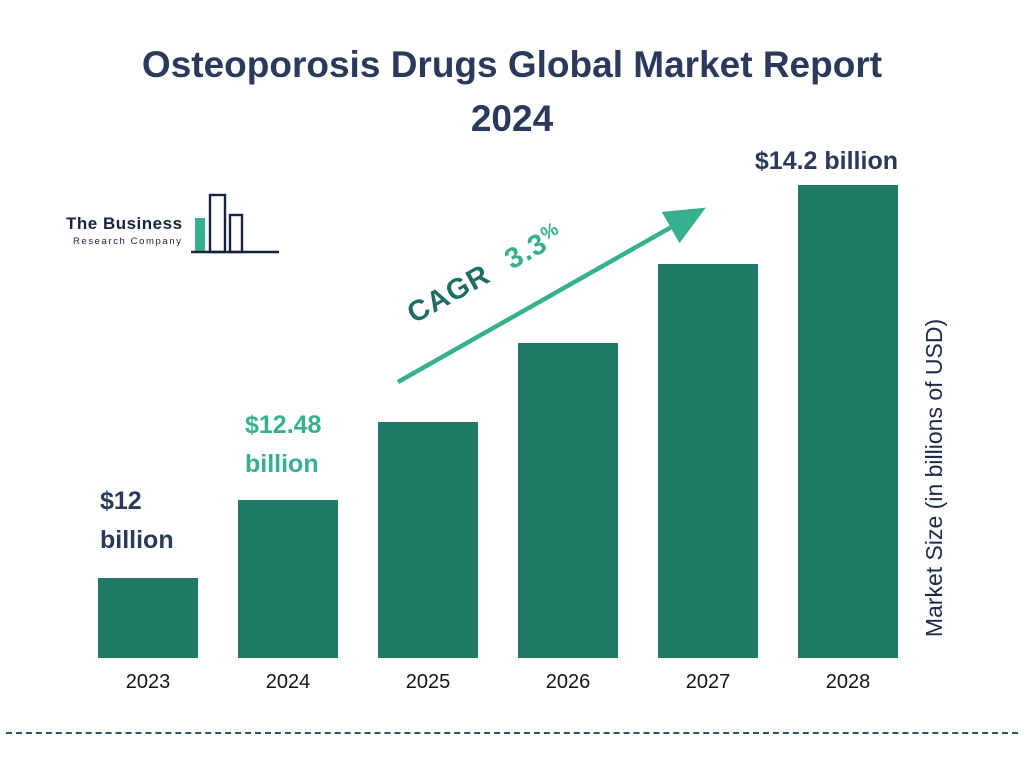 The width and height of the screenshot is (1024, 768). Describe the element at coordinates (121, 501) in the screenshot. I see `value-label-2023-line1: $12` at that location.